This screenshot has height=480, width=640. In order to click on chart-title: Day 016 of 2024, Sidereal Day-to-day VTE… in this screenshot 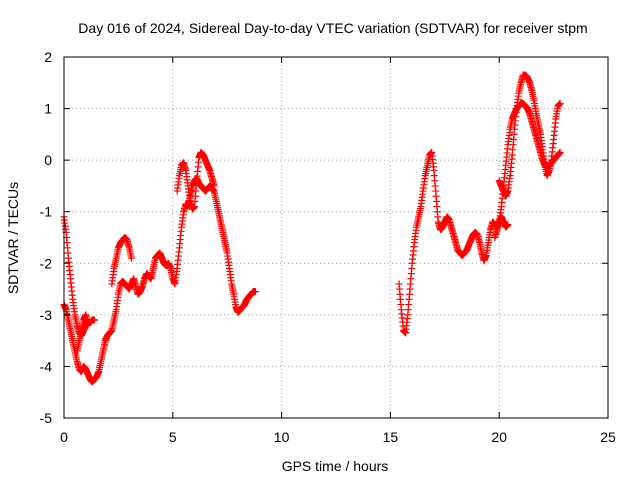, I will do `click(332, 28)`.